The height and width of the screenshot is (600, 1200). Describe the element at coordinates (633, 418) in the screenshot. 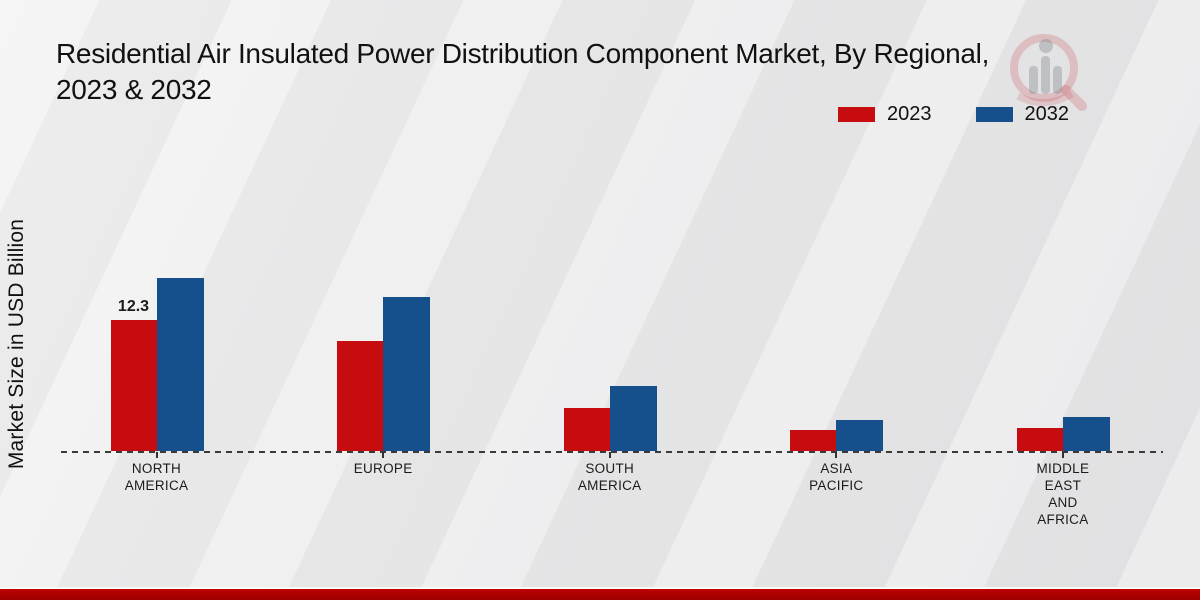

I see `bar-2032-cat2` at that location.